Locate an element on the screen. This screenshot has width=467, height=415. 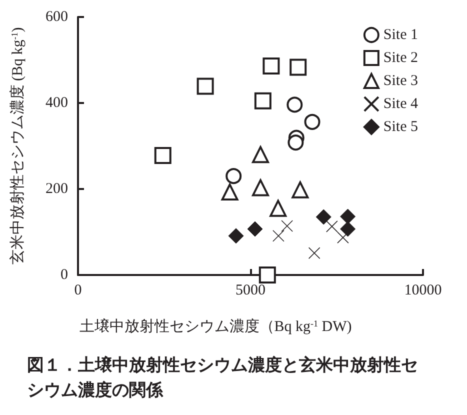
y-tick-label: 400 is located at coordinates (57, 103).